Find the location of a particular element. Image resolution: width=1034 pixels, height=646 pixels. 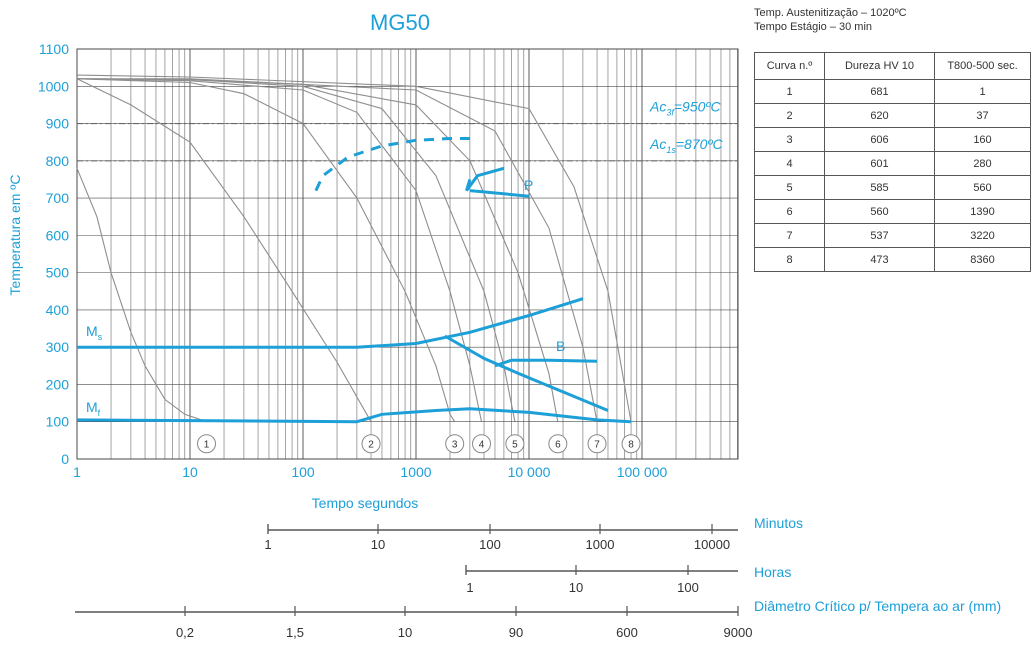

table-cell: 160 is located at coordinates (982, 139).